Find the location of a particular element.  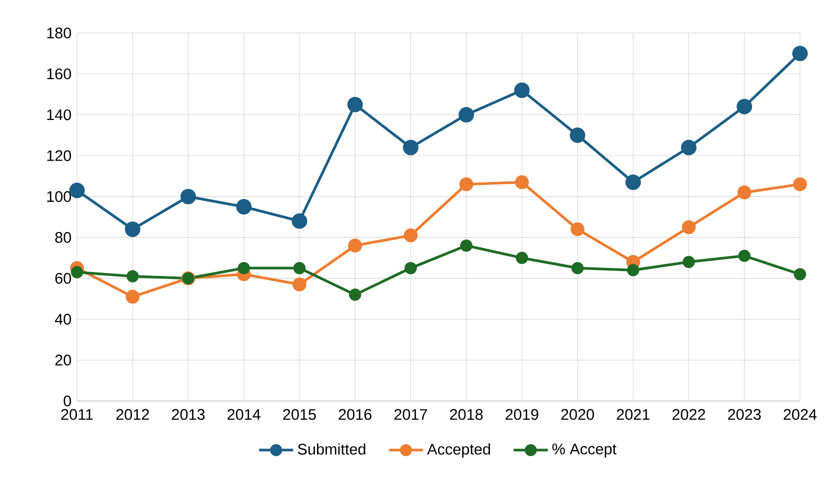

y-tick-label: 140 is located at coordinates (59, 114).